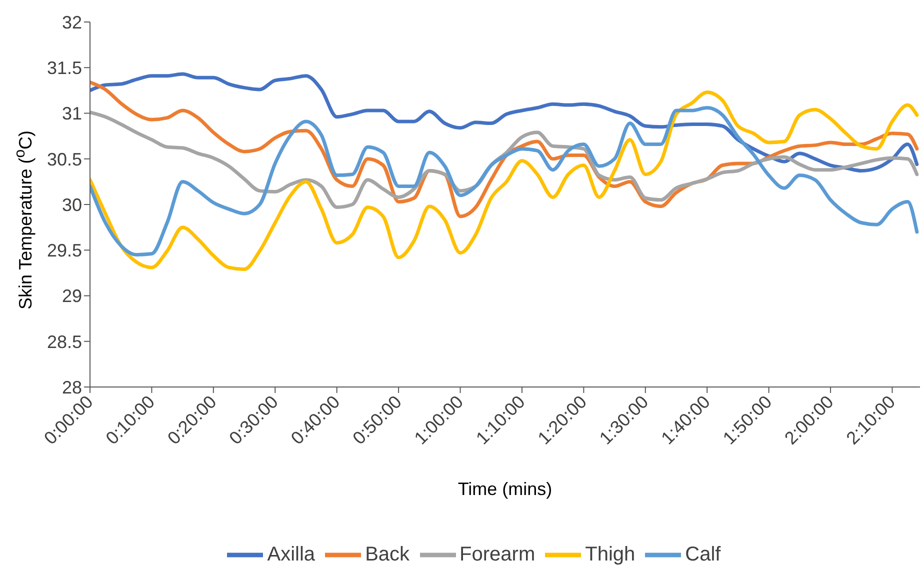  Describe the element at coordinates (291, 554) in the screenshot. I see `legend-label: Axilla` at that location.